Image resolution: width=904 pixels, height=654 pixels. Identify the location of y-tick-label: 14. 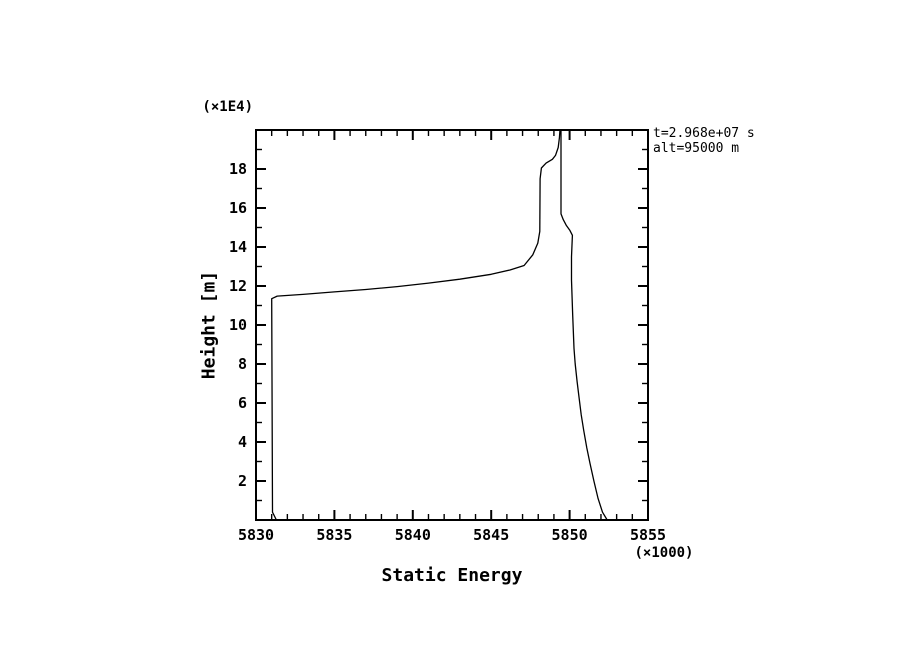
(237, 247).